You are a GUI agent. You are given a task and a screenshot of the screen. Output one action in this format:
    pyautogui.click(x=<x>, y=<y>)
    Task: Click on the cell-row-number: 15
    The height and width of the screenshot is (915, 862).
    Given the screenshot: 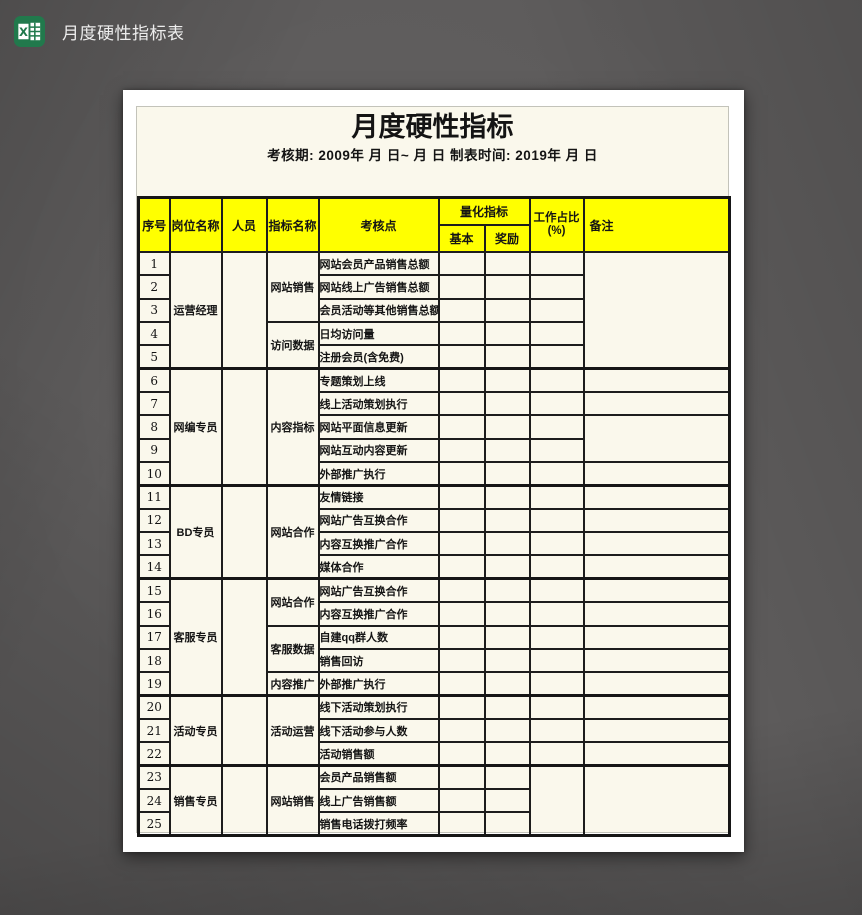 What is the action you would take?
    pyautogui.click(x=154, y=590)
    